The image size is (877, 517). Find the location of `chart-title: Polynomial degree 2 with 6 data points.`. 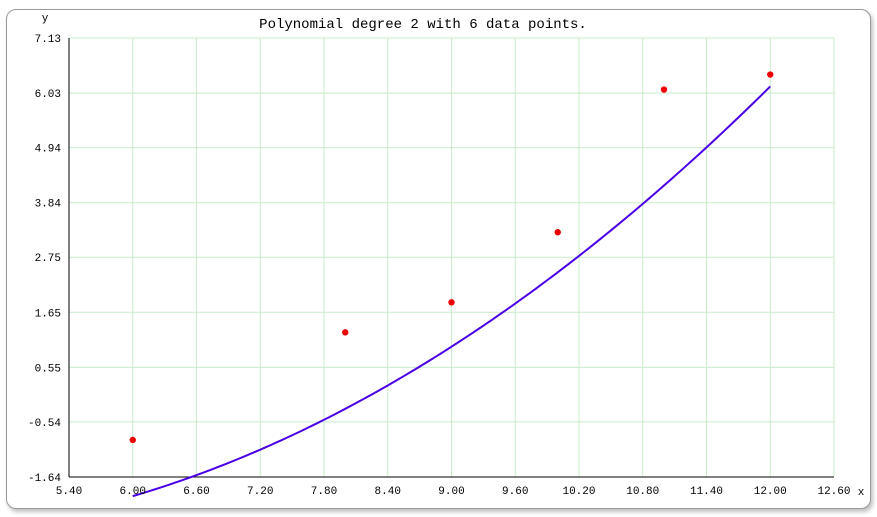

chart-title: Polynomial degree 2 with 6 data points. is located at coordinates (423, 25).